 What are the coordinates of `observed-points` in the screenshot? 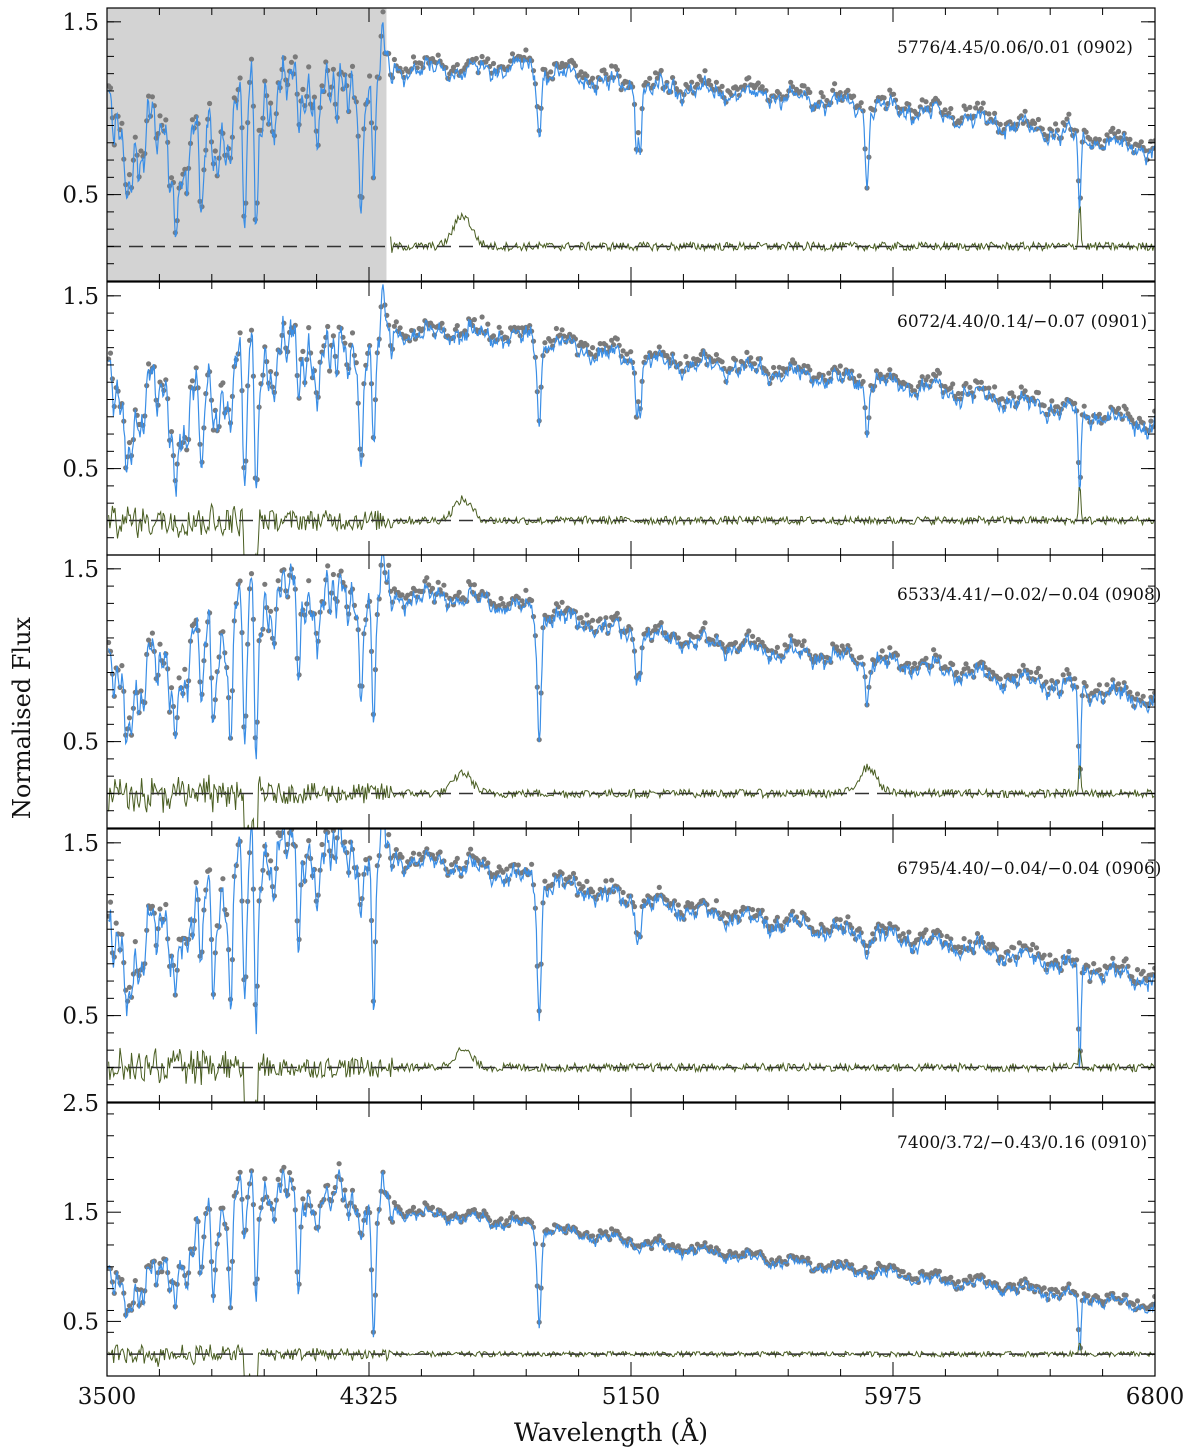 It's located at (631, 393).